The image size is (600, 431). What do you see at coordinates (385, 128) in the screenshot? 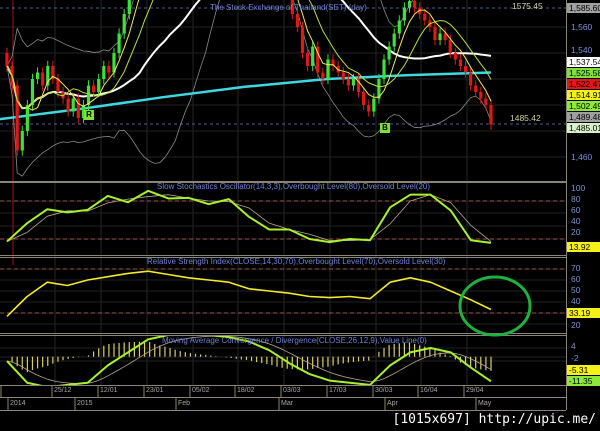
I see `signal-marker: B` at bounding box center [385, 128].